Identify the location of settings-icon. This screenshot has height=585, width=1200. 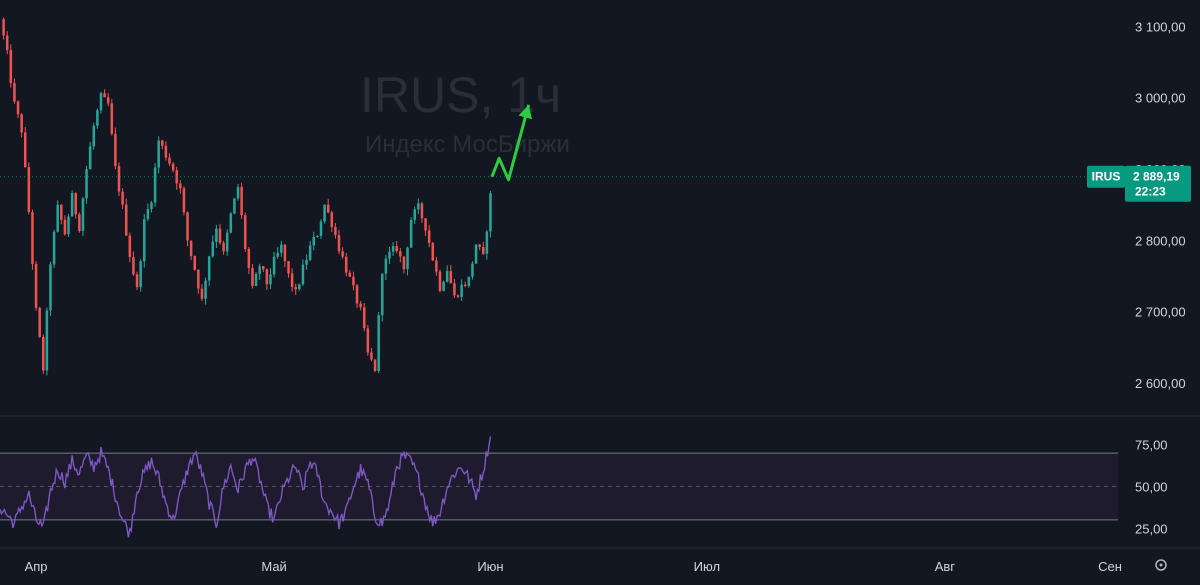
(1161, 565).